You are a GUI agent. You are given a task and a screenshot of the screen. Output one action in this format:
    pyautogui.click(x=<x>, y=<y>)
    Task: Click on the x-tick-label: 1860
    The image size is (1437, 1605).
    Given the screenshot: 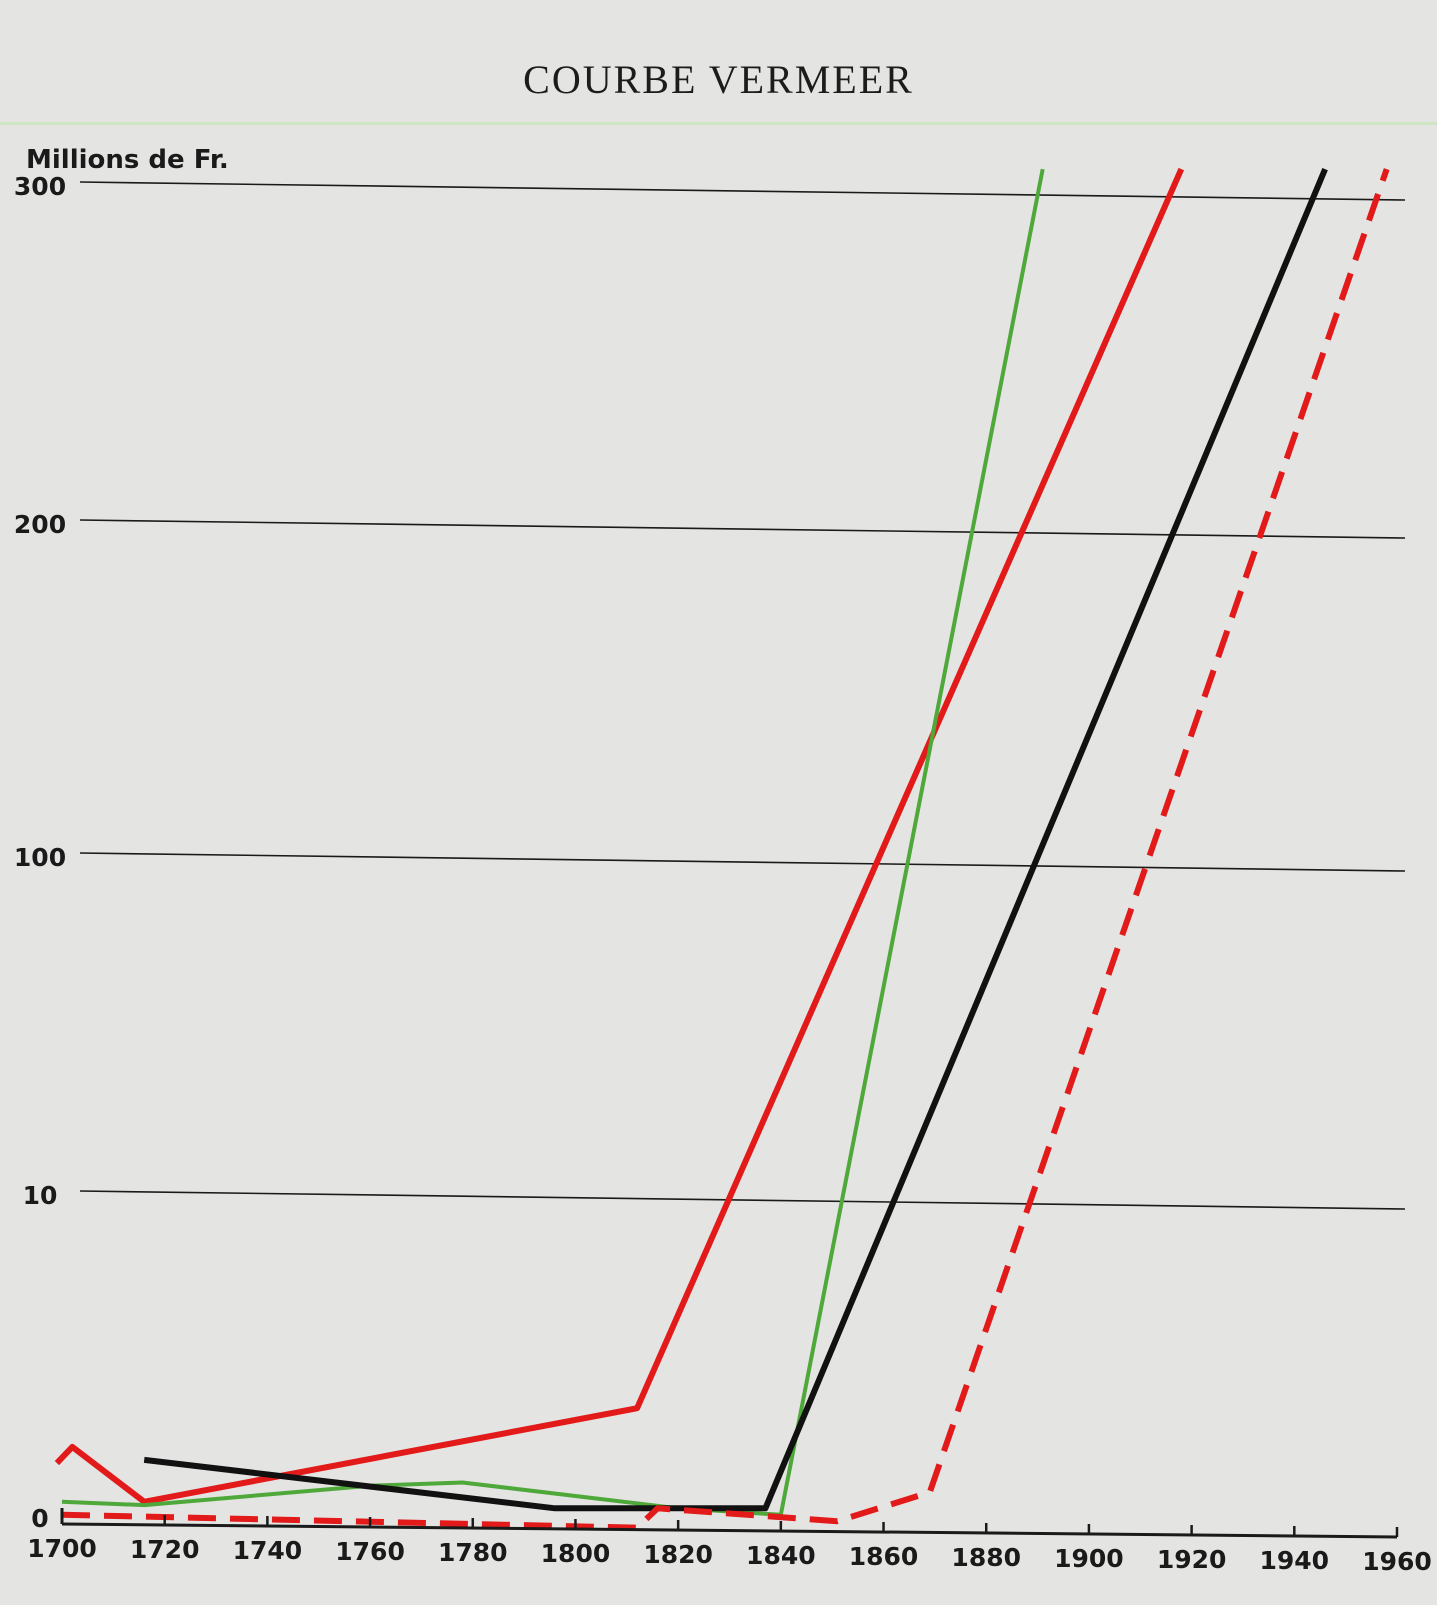 What is the action you would take?
    pyautogui.click(x=884, y=1556)
    